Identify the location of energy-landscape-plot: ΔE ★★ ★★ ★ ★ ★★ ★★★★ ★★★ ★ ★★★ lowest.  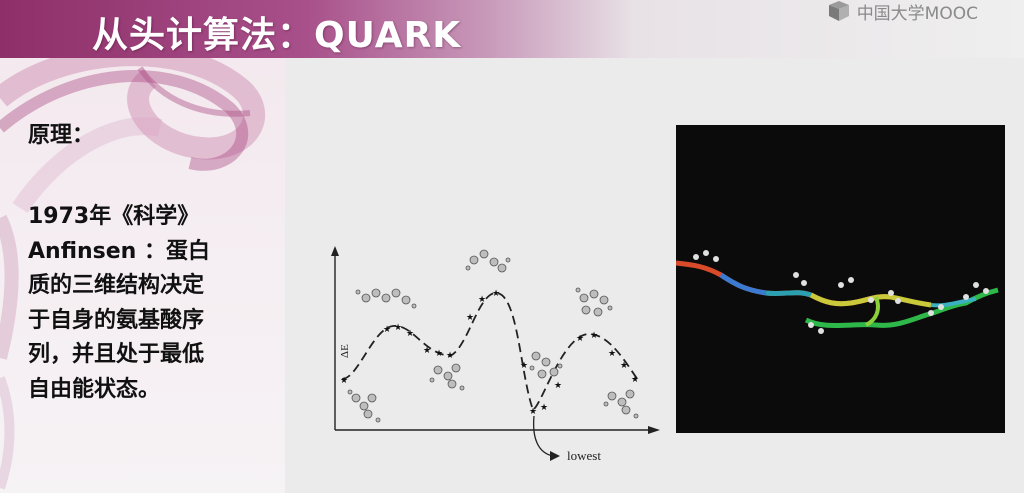
(495, 354).